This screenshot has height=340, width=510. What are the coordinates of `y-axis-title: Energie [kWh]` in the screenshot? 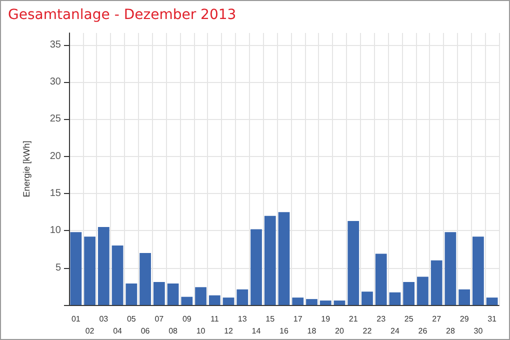 It's located at (27, 169).